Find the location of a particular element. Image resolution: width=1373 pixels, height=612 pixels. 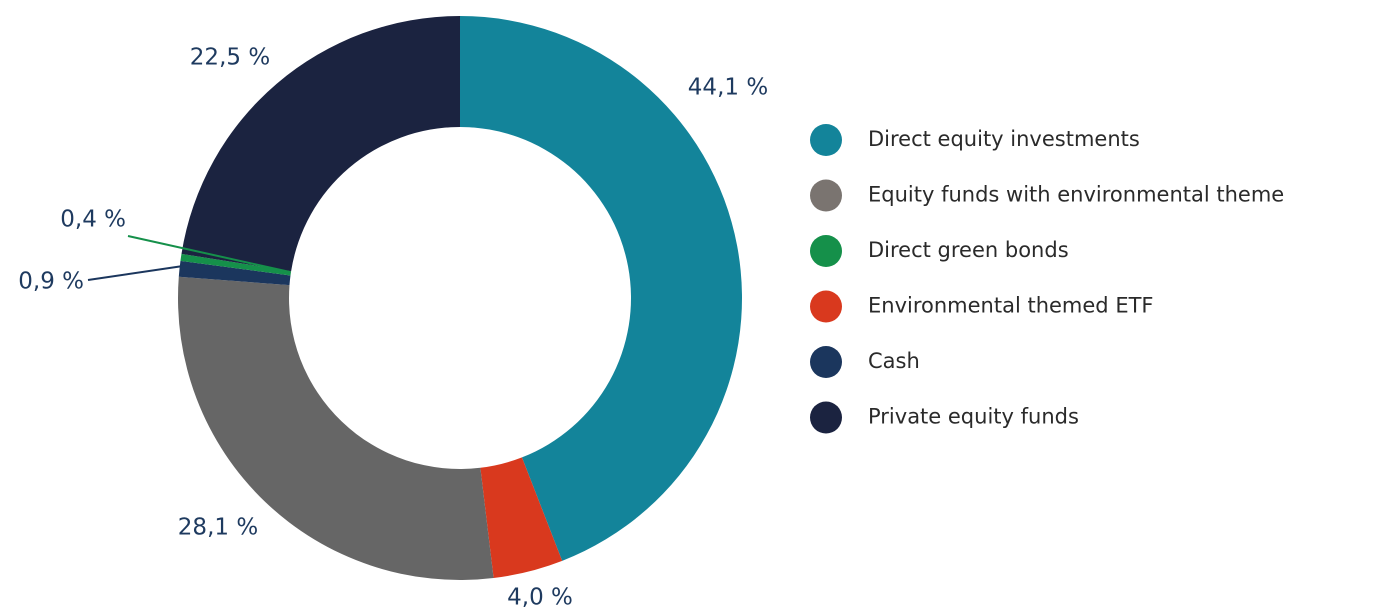

value-label: 22,5 % is located at coordinates (230, 58).